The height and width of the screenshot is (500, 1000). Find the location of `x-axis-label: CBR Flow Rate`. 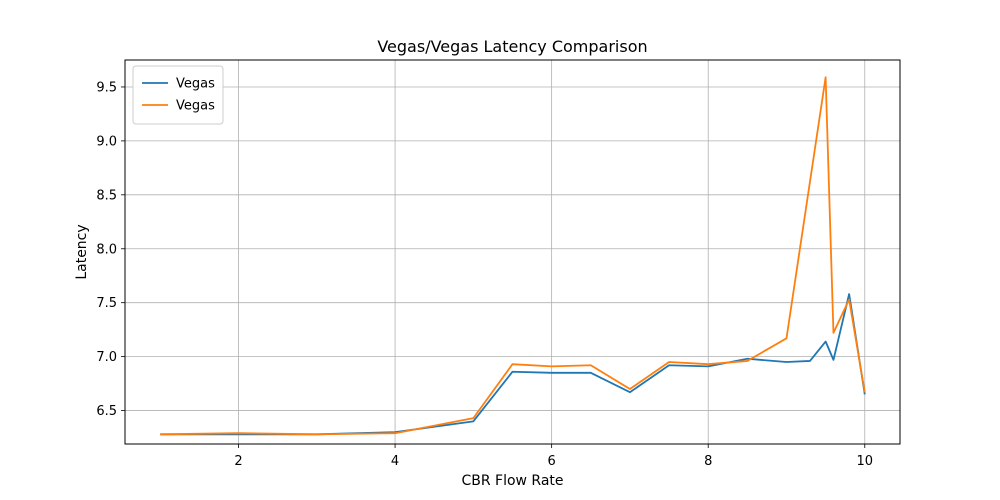

x-axis-label: CBR Flow Rate is located at coordinates (512, 481).